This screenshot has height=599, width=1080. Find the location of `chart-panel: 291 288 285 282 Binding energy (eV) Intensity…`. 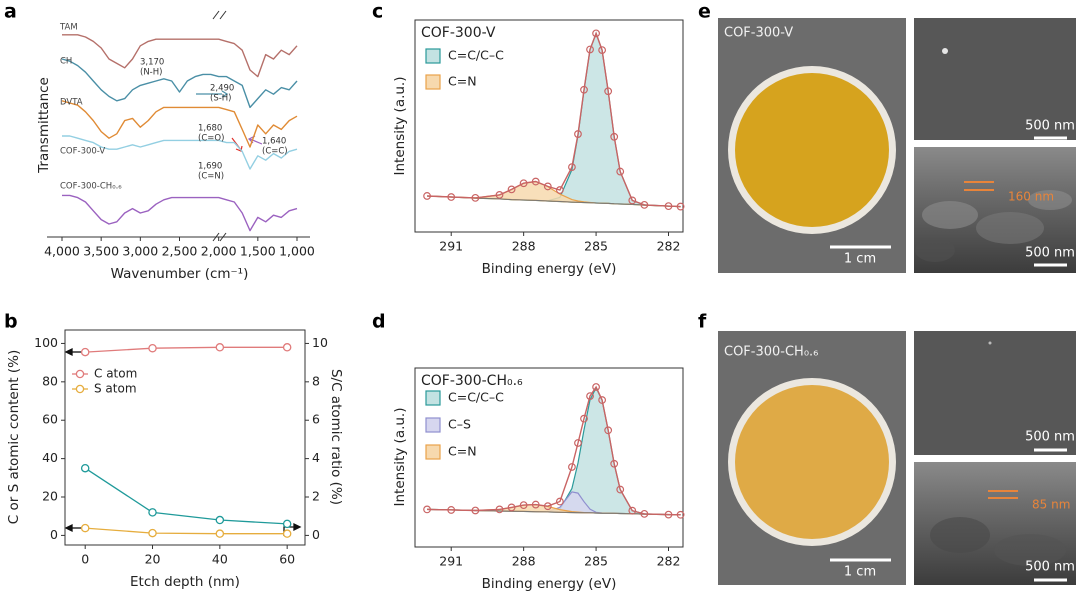

chart-panel: 291 288 285 282 Binding energy (eV) Intensity… is located at coordinates (538, 479).